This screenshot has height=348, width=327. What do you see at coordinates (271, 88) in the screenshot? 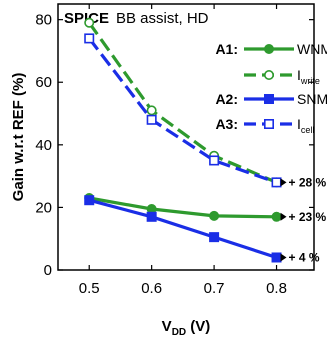
I see `legend: A1: A2: A3: WNM Iwrite SNM Icell` at bounding box center [271, 88].